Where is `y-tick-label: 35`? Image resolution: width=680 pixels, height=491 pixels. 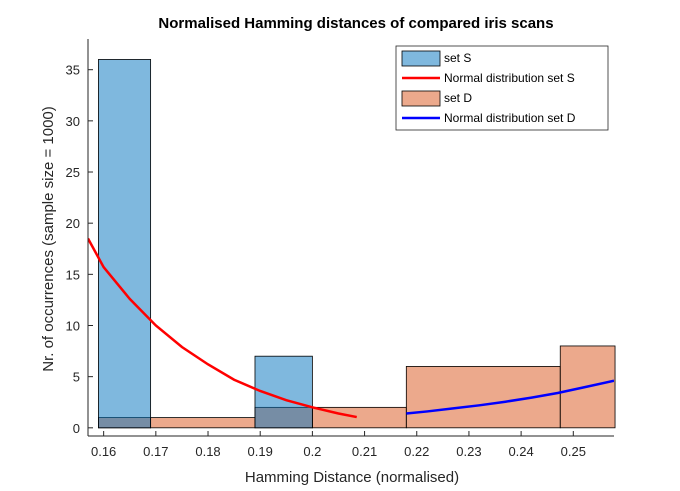
y-tick-label: 35 is located at coordinates (73, 70).